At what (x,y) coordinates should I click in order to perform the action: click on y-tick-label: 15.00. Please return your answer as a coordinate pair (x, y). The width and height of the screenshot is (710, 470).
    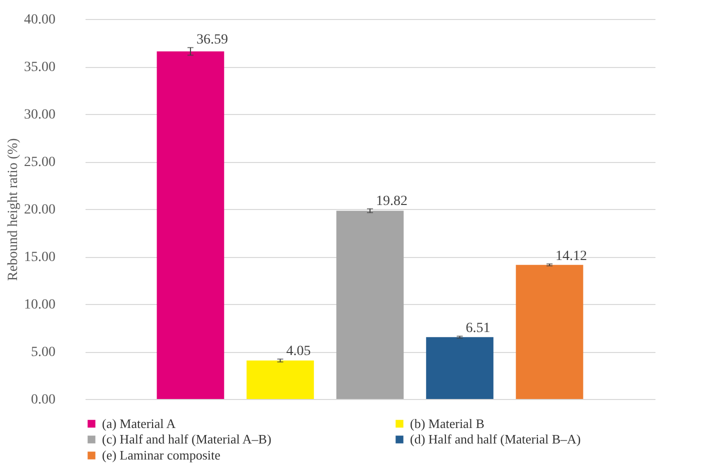
    Looking at the image, I should click on (40, 257).